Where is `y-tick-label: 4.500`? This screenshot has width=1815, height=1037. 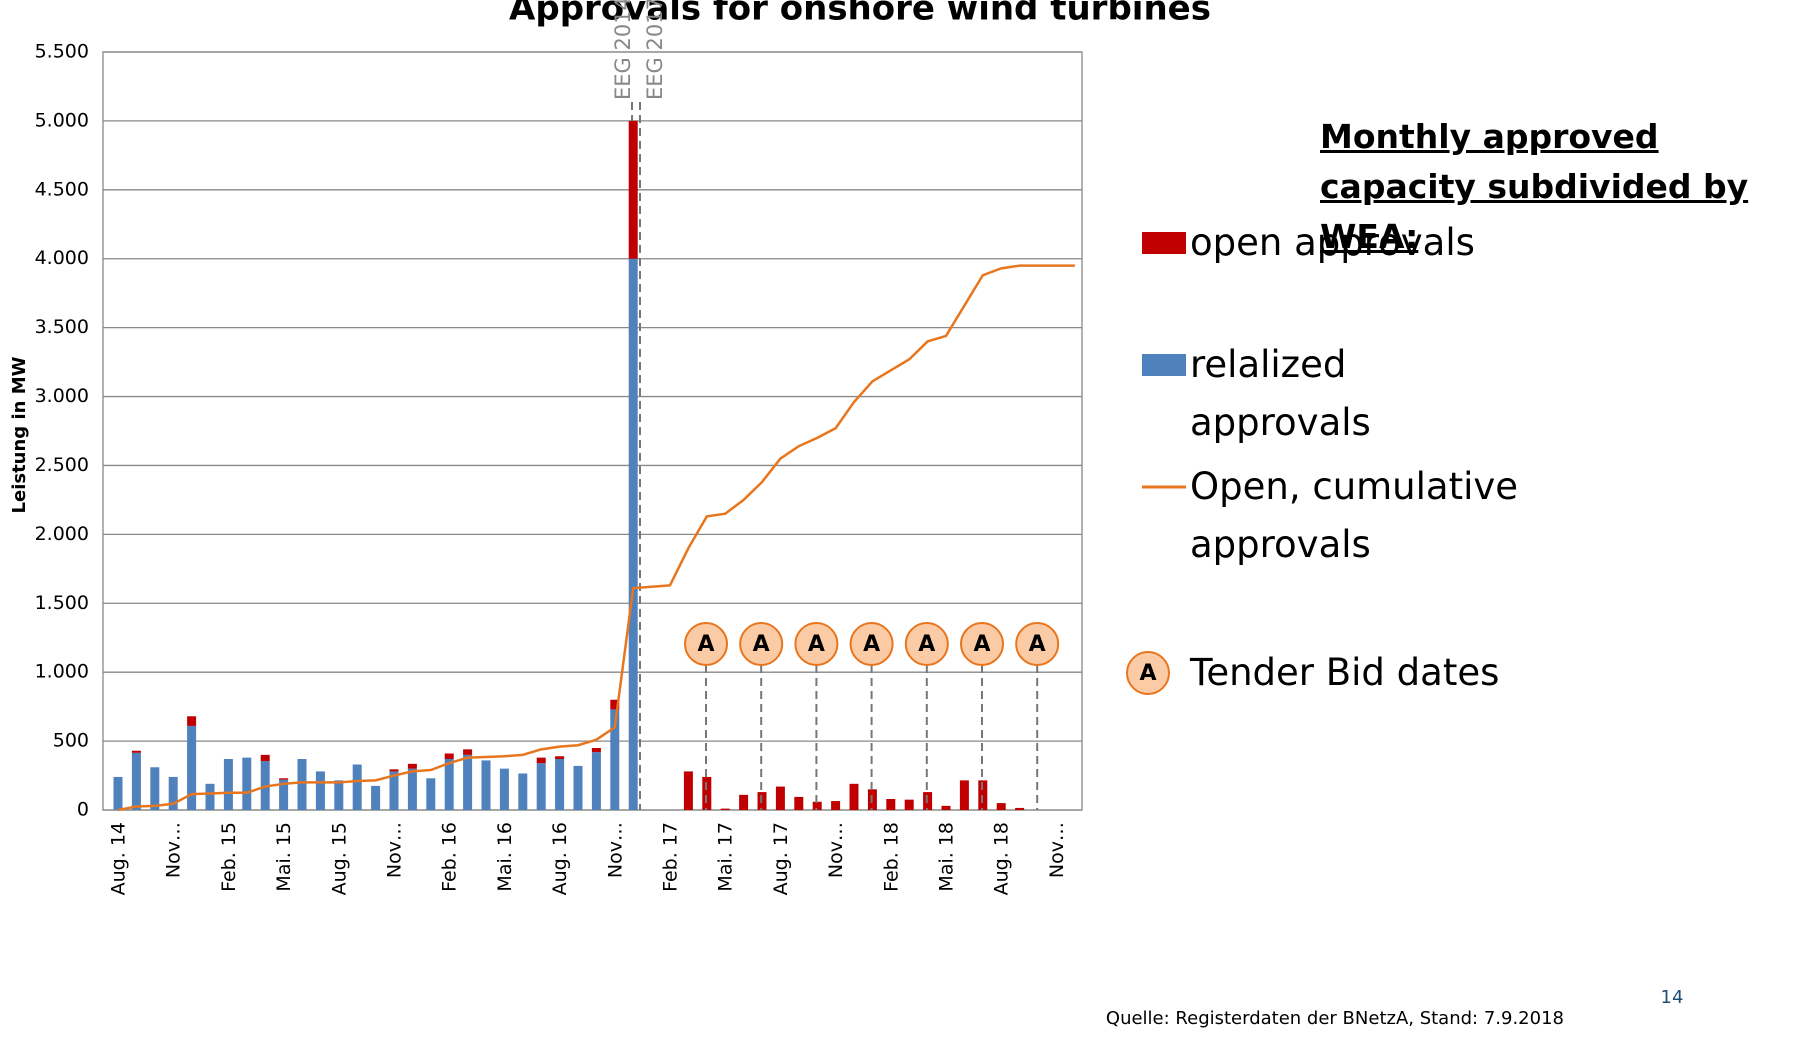
y-tick-label: 4.500 is located at coordinates (62, 189).